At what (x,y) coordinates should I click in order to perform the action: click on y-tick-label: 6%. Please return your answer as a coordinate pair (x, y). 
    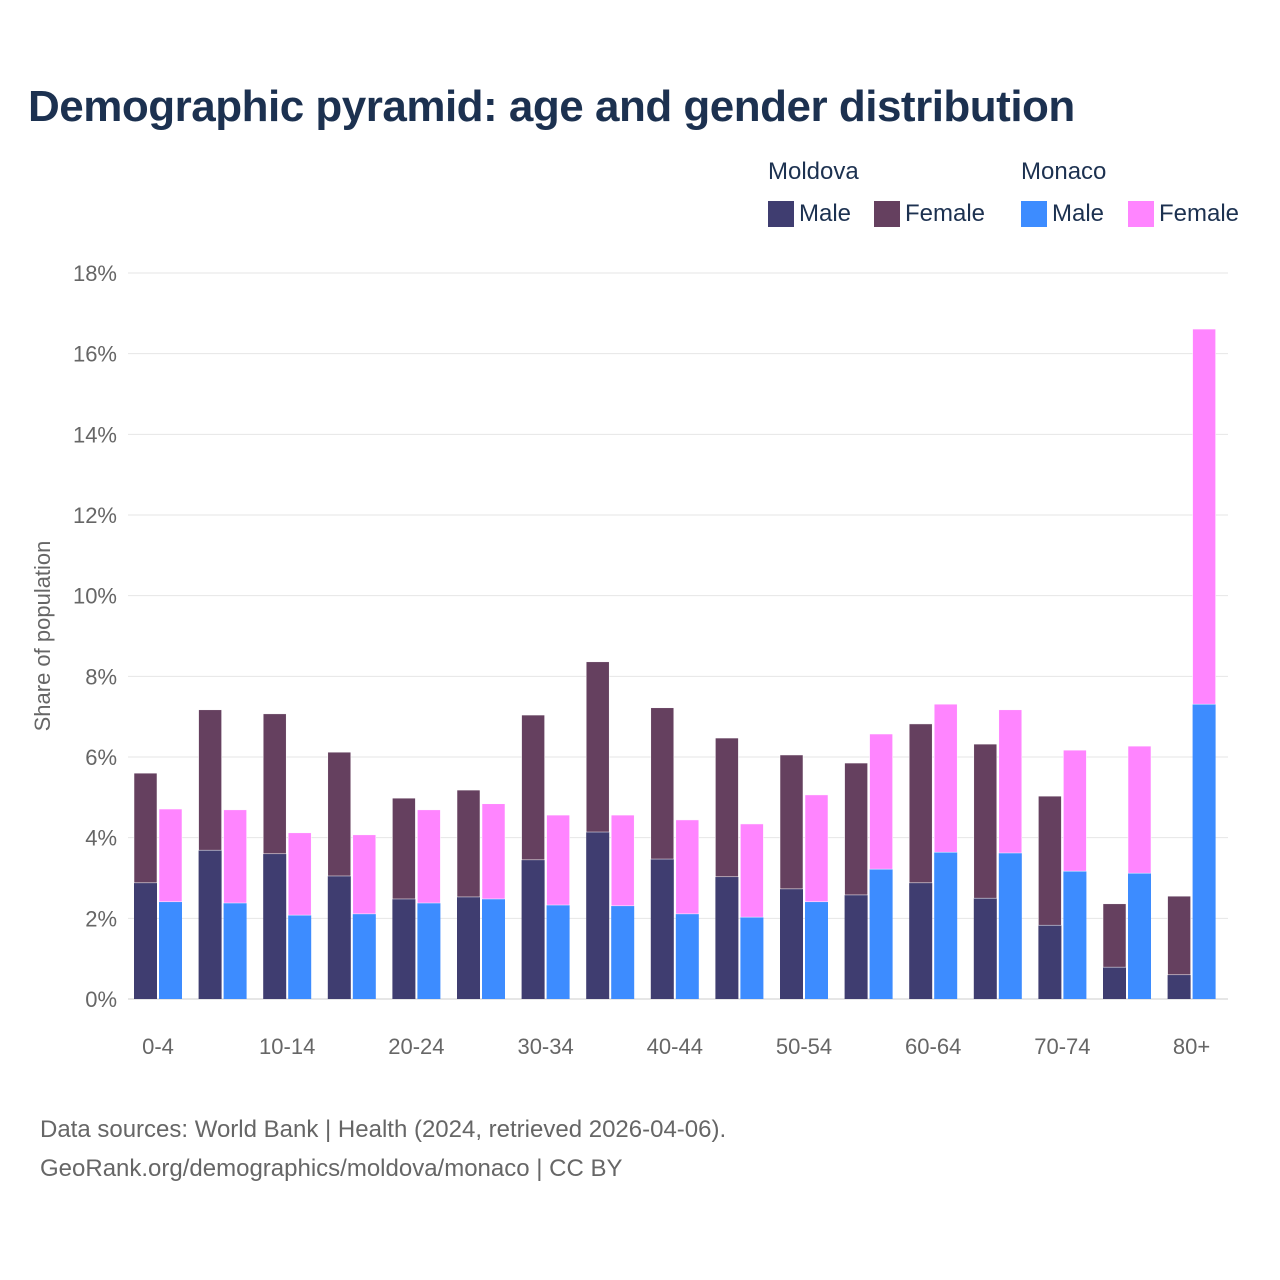
    Looking at the image, I should click on (101, 757).